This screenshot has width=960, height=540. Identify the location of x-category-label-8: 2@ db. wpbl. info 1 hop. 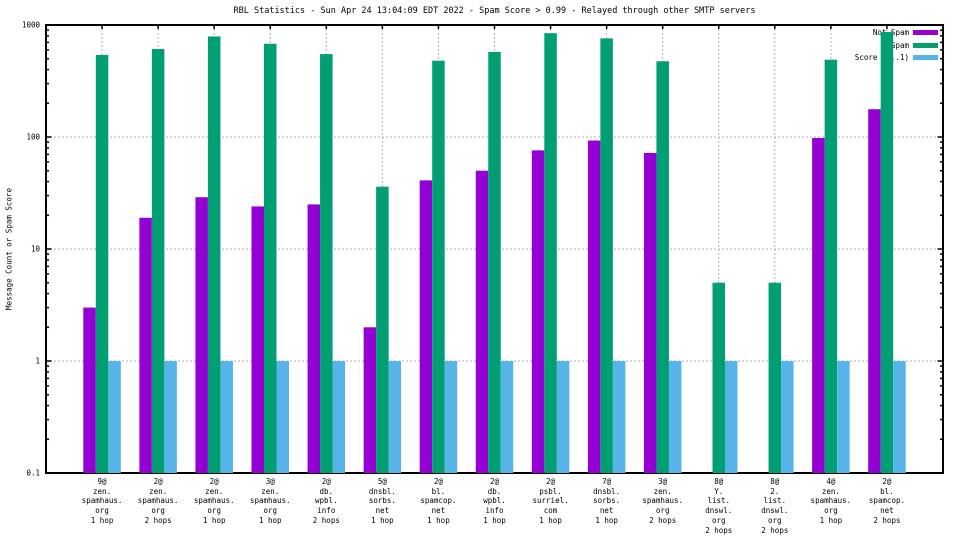
(494, 501).